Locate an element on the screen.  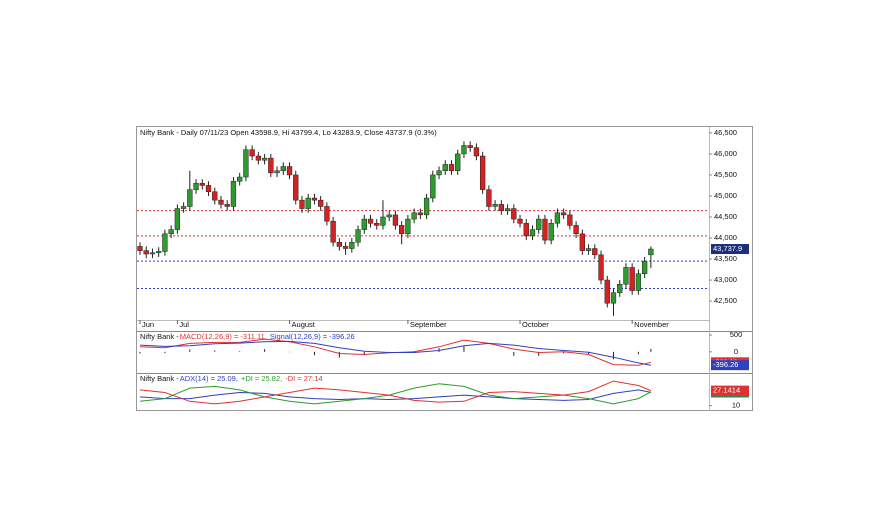
y-tick-label: 500 is located at coordinates (736, 334).